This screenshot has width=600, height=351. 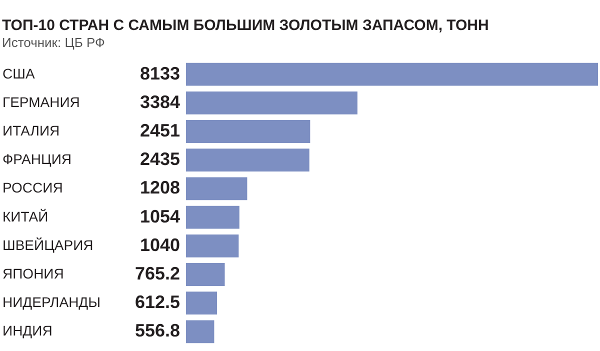 What do you see at coordinates (157, 302) in the screenshot?
I see `data-label: 612.5` at bounding box center [157, 302].